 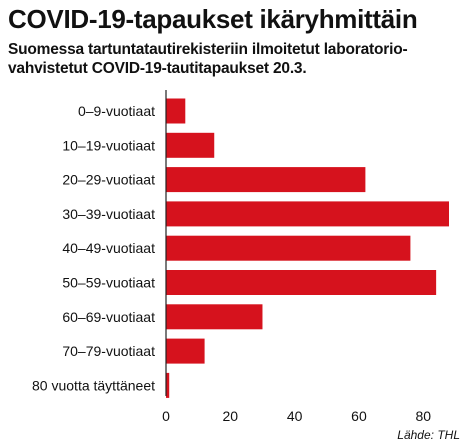 I want to click on category-label: 10–19-vuotiaat, so click(x=108, y=145).